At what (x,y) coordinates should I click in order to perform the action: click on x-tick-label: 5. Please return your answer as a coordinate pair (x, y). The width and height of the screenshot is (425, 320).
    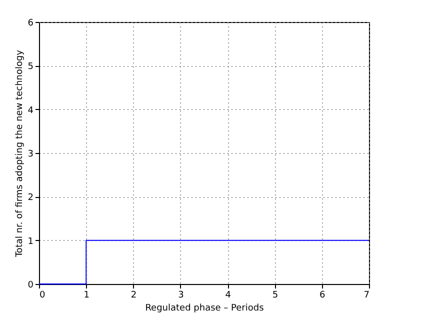
    Looking at the image, I should click on (275, 295).